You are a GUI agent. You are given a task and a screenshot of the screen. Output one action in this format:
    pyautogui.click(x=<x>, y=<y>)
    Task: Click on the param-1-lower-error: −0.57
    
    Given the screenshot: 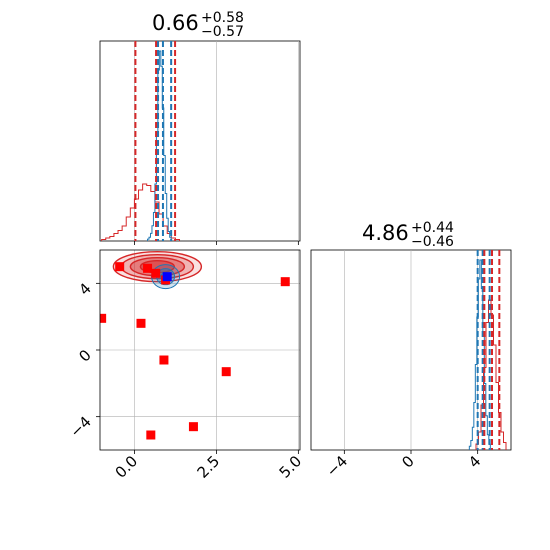 What is the action you would take?
    pyautogui.click(x=222, y=32)
    